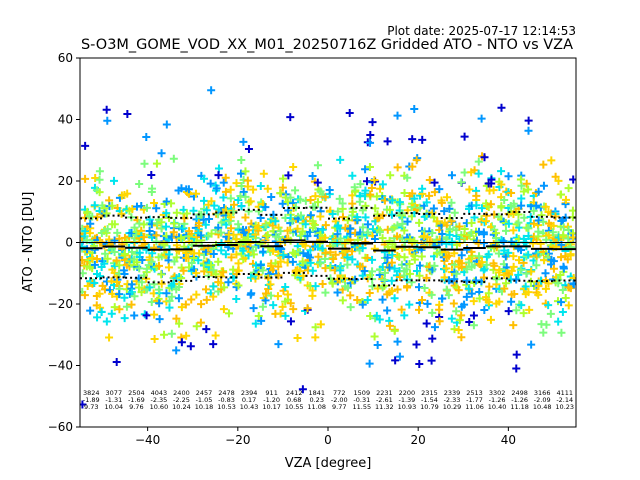  Describe the element at coordinates (158, 400) in the screenshot. I see `bin-mean-label: -2.35` at that location.